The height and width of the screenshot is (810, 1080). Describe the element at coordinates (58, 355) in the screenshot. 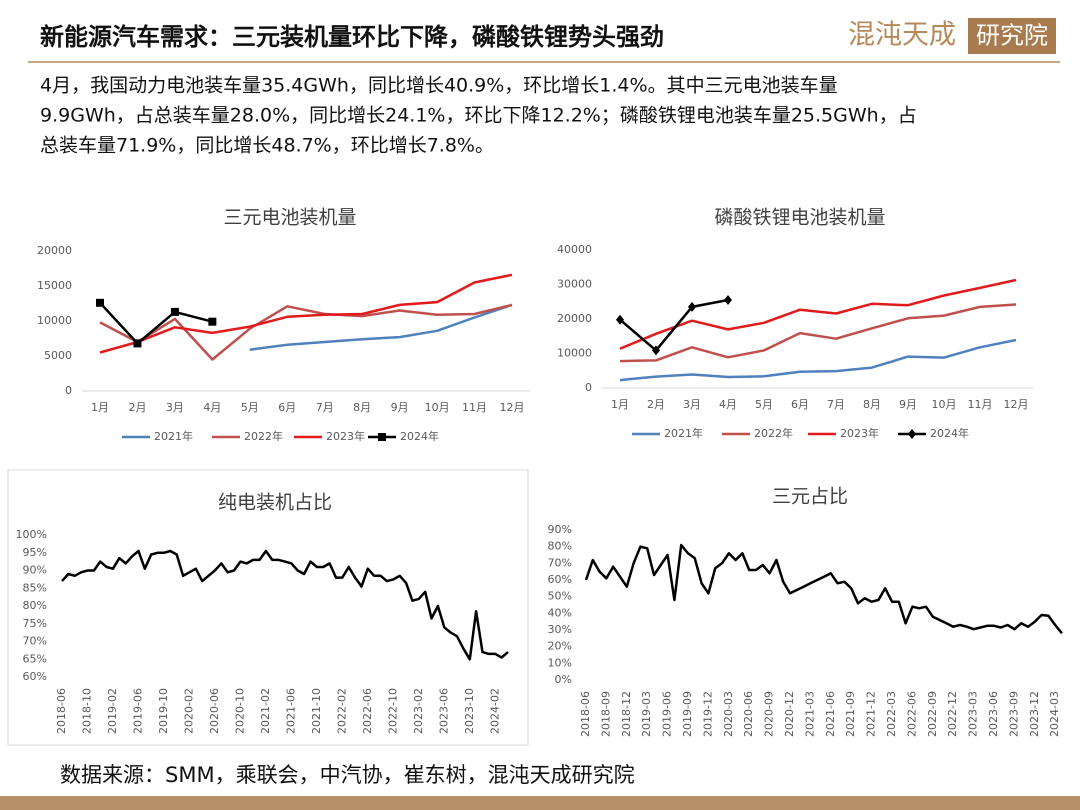

I see `y-tick-label: 5000` at that location.